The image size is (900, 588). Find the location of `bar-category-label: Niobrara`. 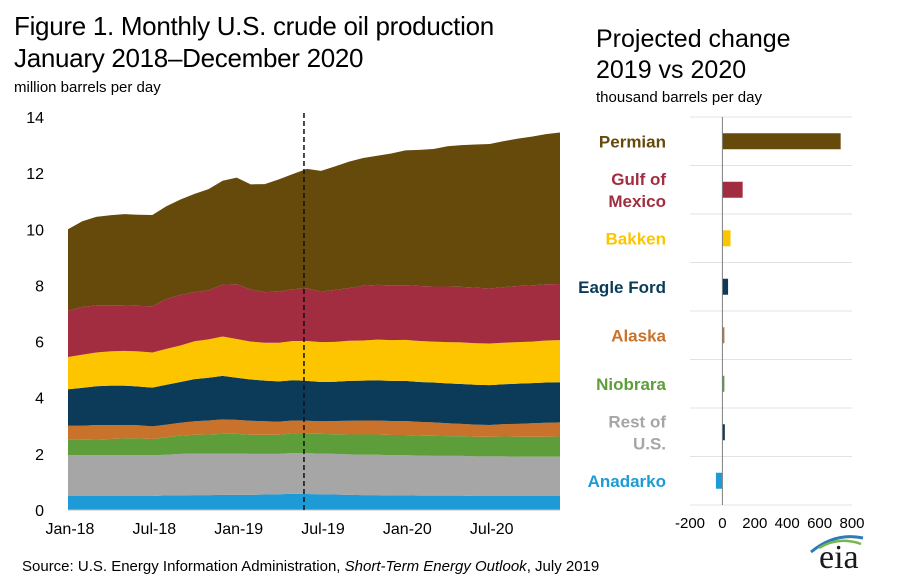

bar-category-label: Niobrara is located at coordinates (631, 384).